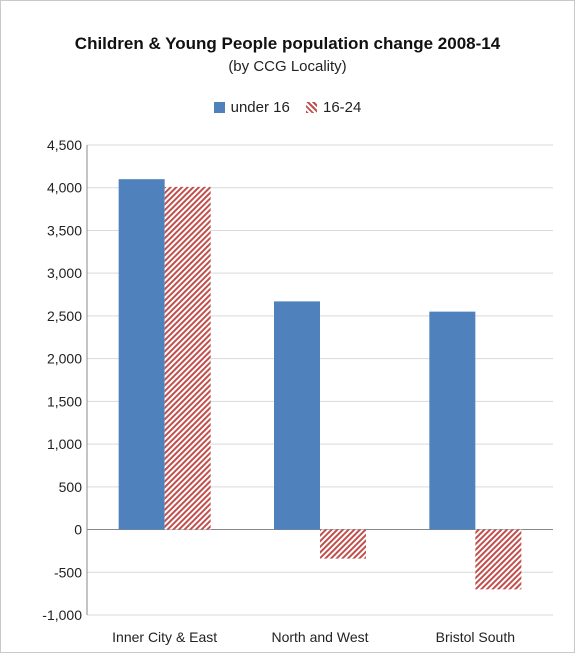  I want to click on legend-label-16-24: 16-24, so click(342, 107).